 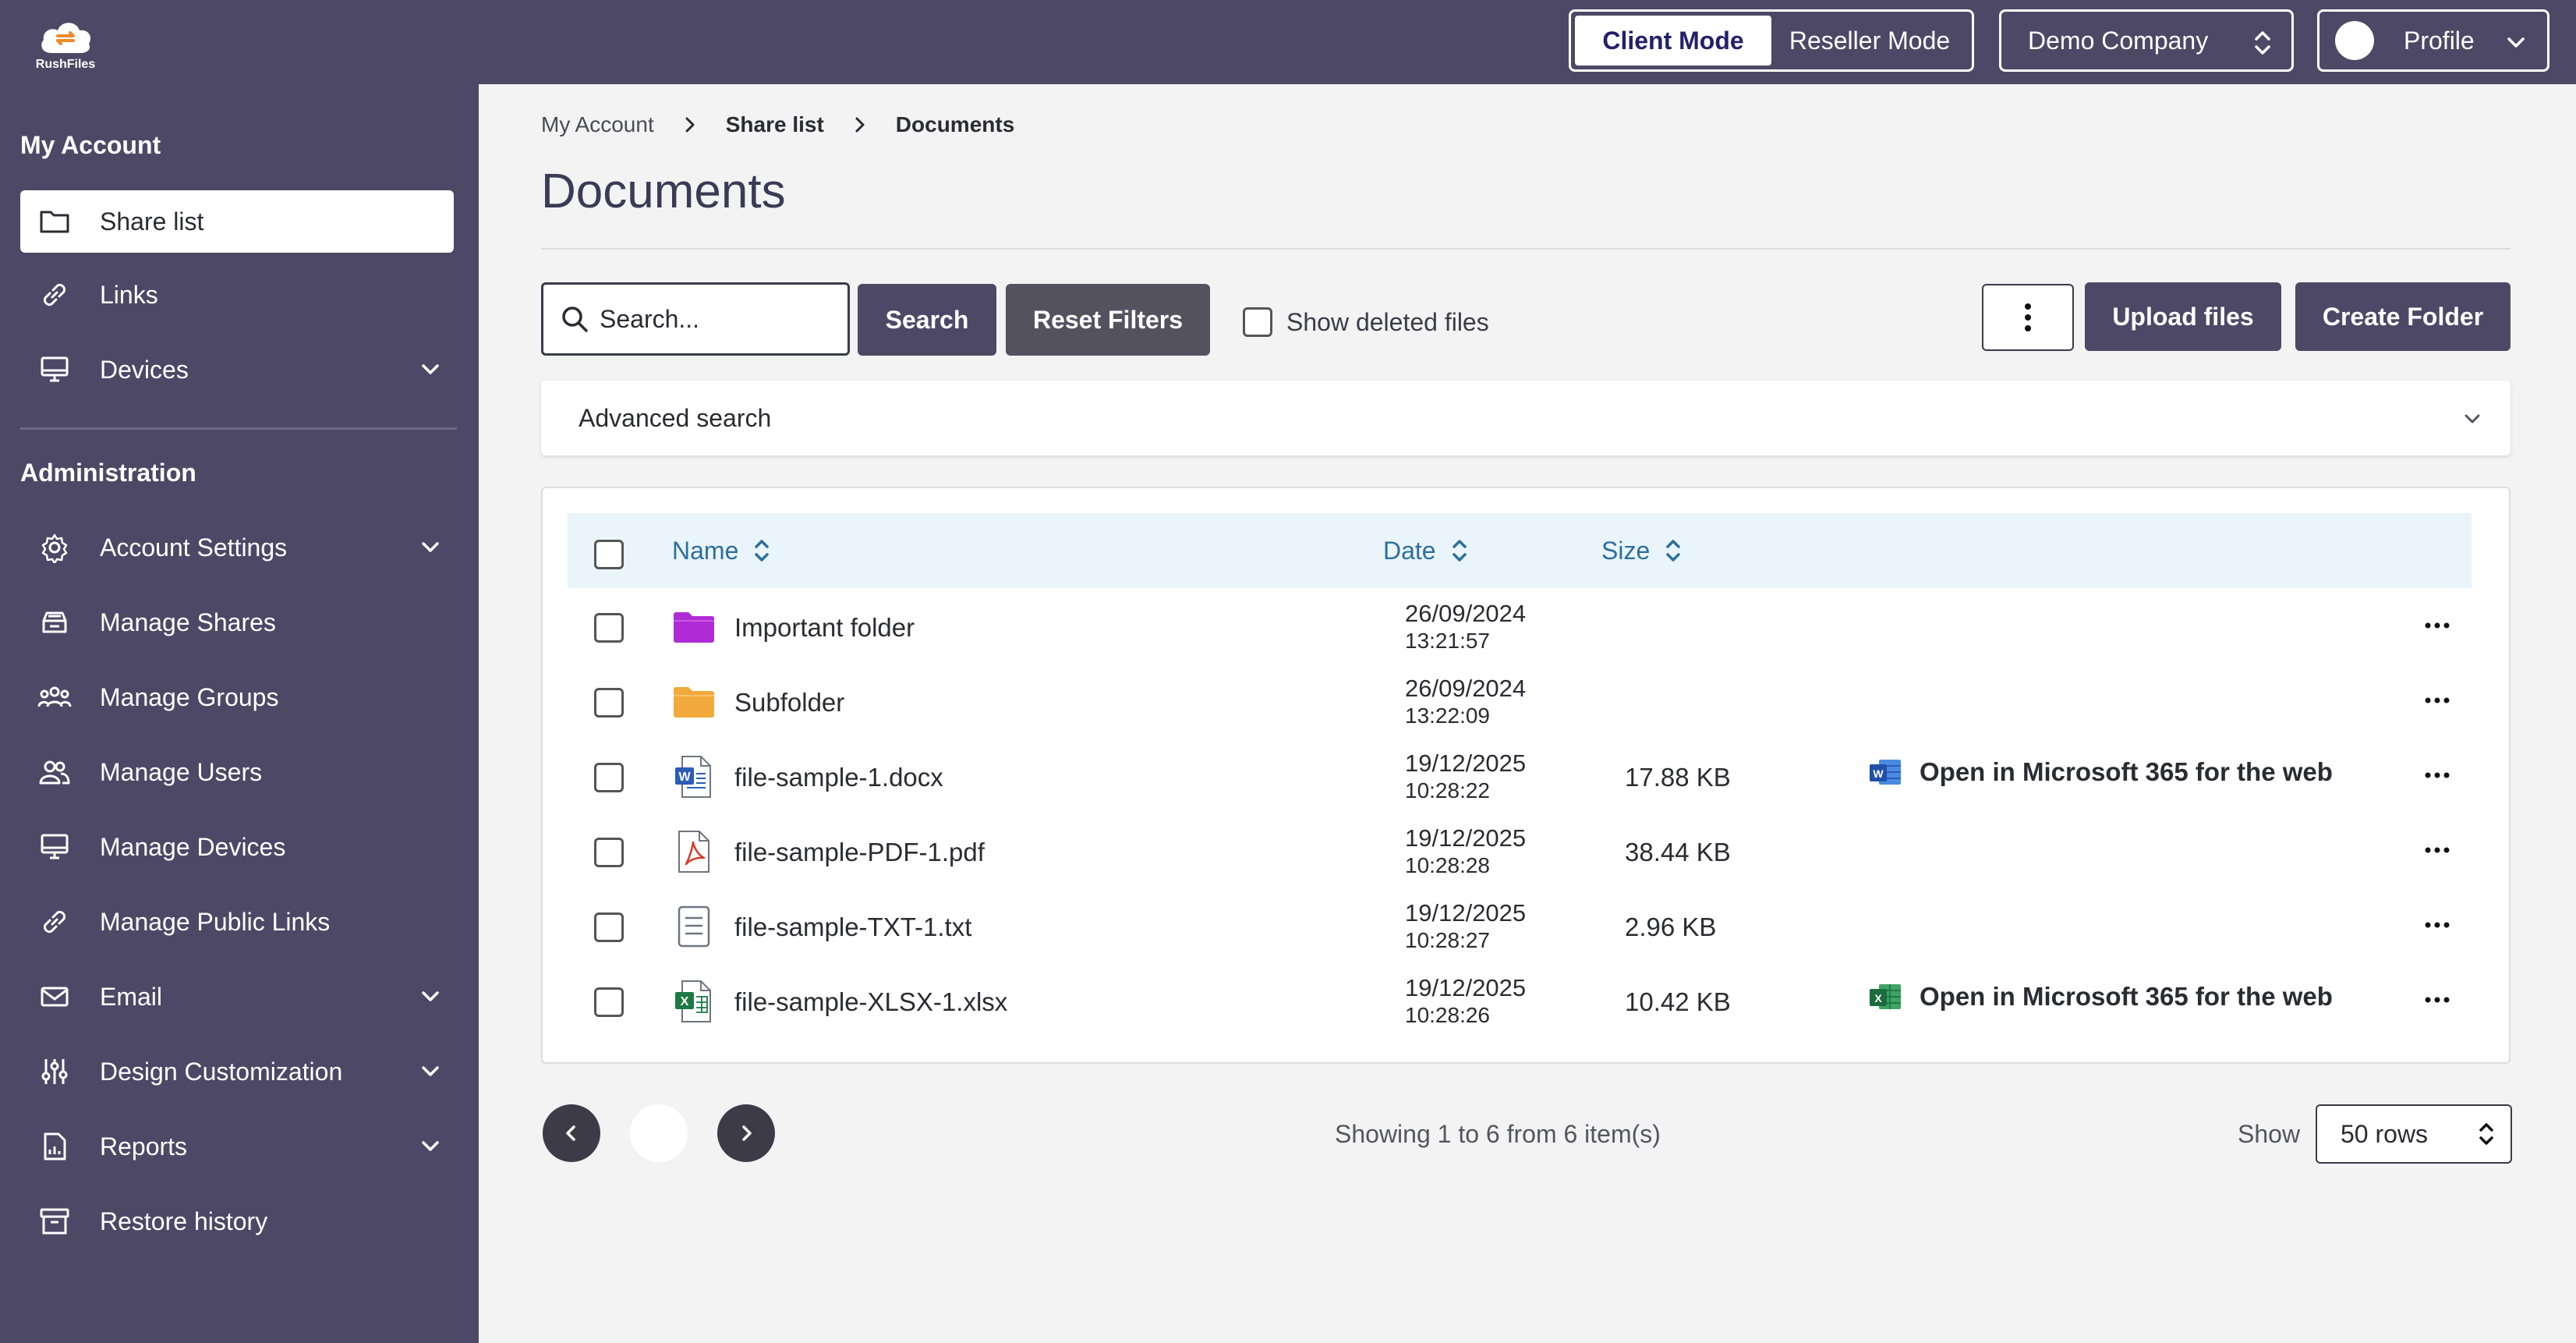 What do you see at coordinates (1520, 551) in the screenshot?
I see `table-header: Name Date Size` at bounding box center [1520, 551].